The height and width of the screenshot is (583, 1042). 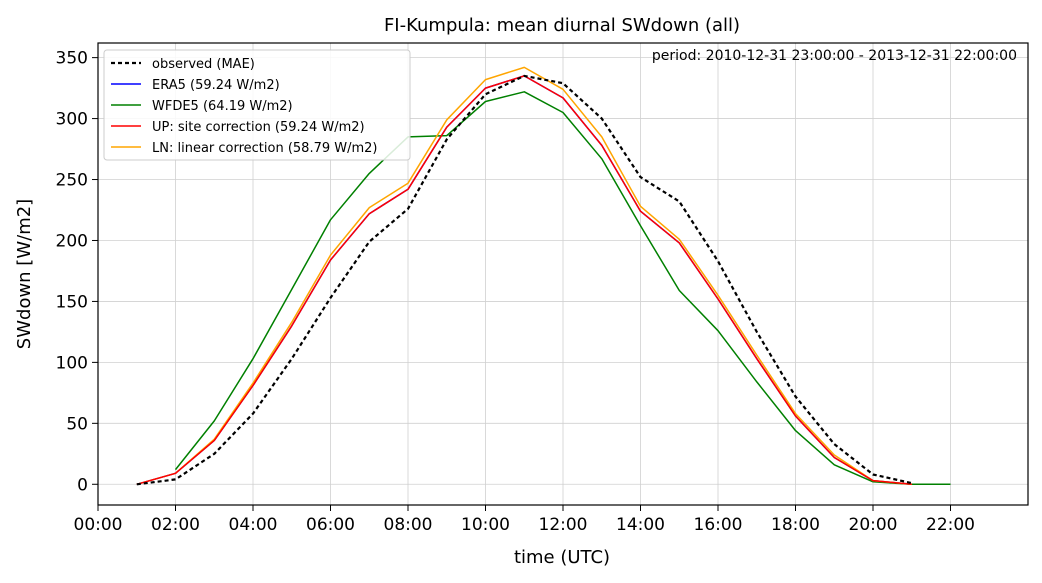 What do you see at coordinates (72, 302) in the screenshot?
I see `y-tick-label: 150` at bounding box center [72, 302].